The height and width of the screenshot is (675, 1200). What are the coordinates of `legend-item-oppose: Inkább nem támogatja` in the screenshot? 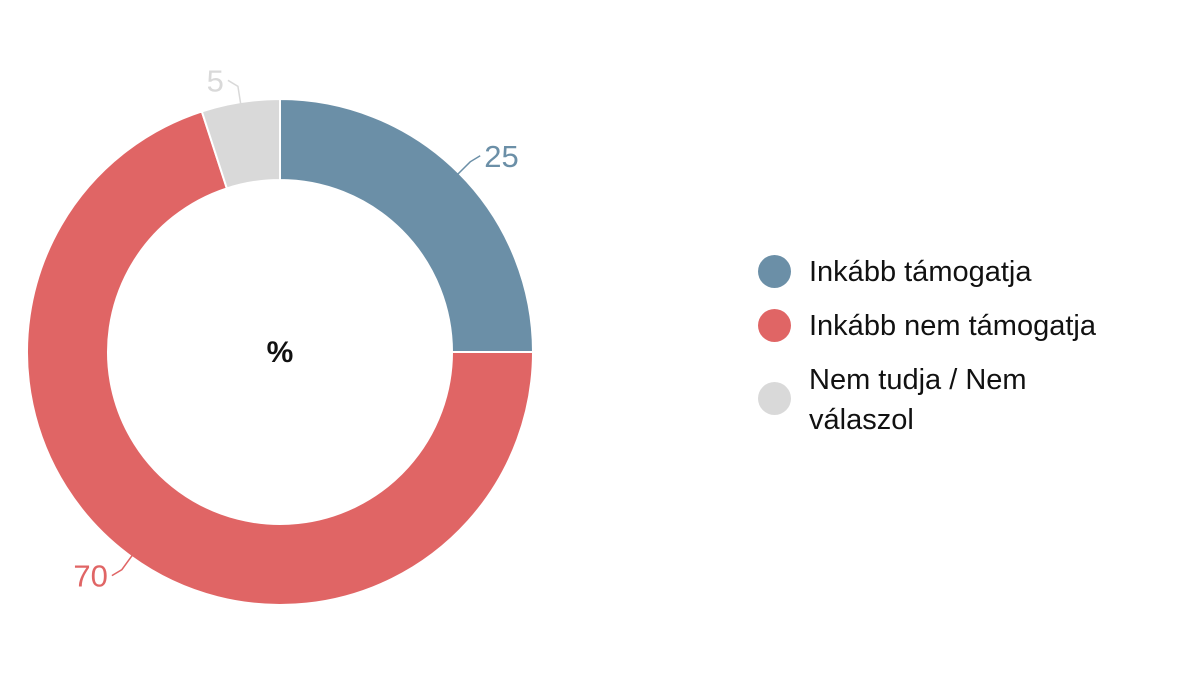 It's located at (968, 326).